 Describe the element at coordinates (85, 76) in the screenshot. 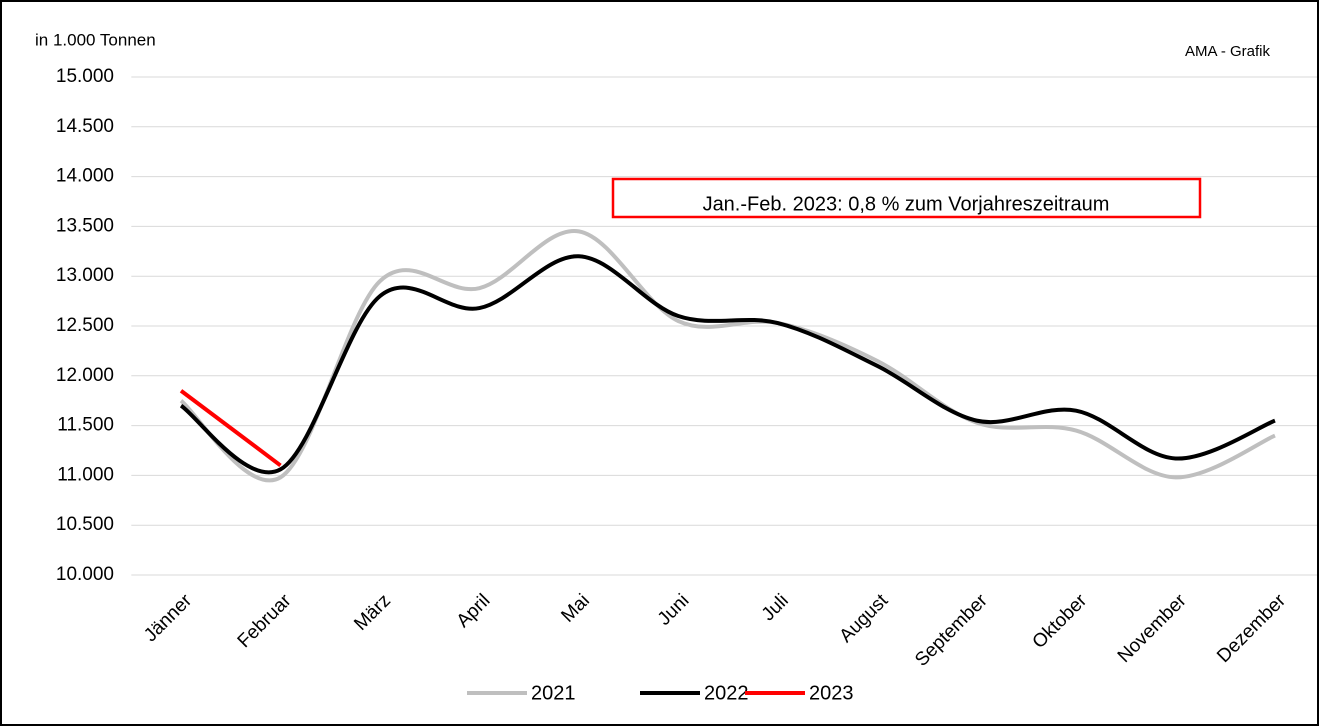

I see `y-tick-label: 15.000` at that location.